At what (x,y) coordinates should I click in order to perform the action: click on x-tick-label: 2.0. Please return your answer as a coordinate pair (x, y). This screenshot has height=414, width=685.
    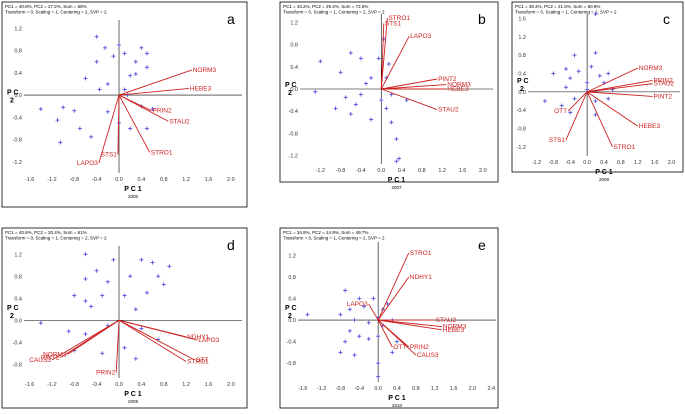
    Looking at the image, I should click on (473, 389).